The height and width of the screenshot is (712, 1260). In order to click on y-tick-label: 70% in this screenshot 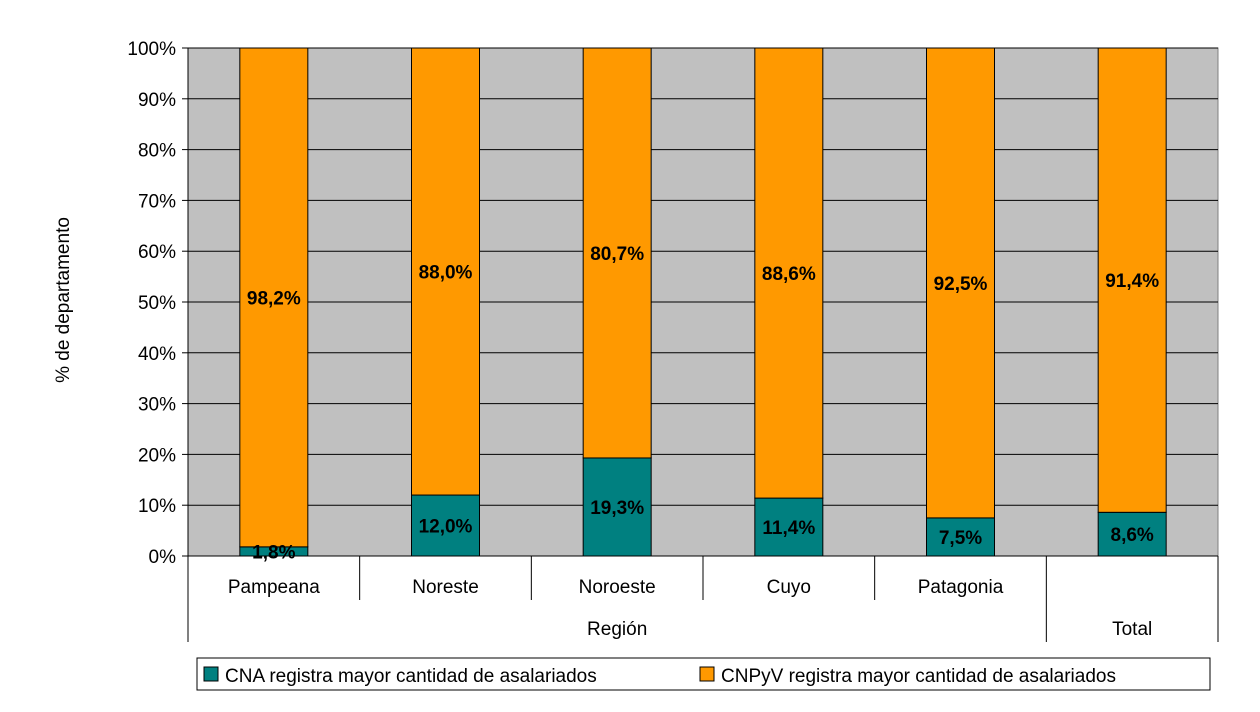, I will do `click(157, 201)`.